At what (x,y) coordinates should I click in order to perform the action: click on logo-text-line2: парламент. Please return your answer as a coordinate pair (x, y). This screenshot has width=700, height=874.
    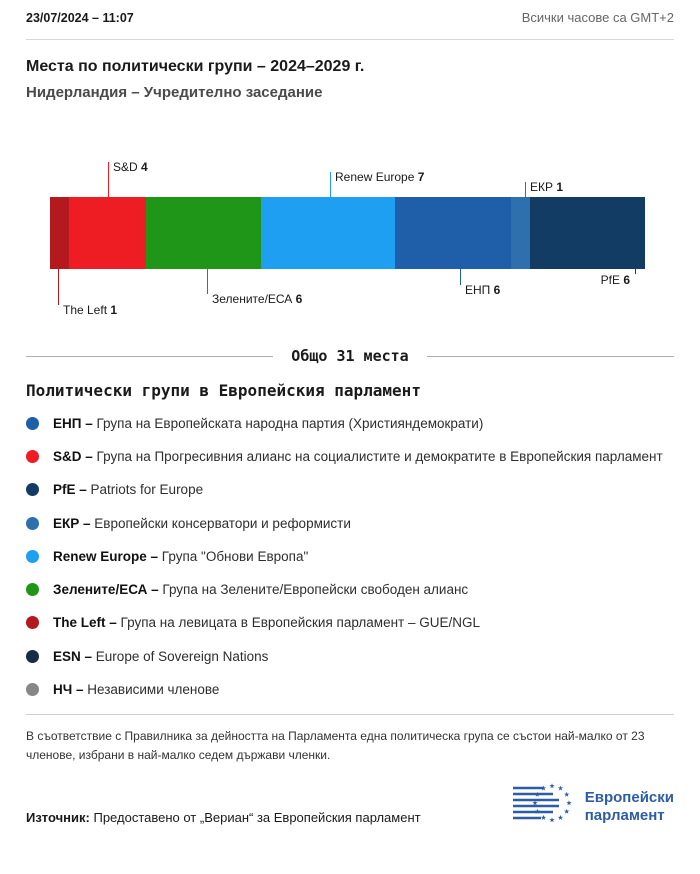
    Looking at the image, I should click on (624, 815).